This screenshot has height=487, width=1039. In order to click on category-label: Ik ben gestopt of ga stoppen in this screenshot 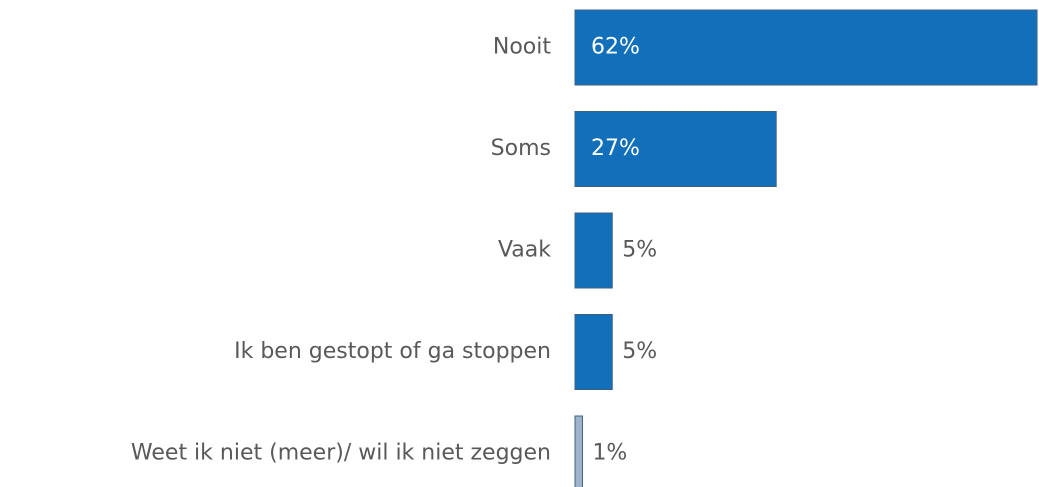, I will do `click(392, 351)`.